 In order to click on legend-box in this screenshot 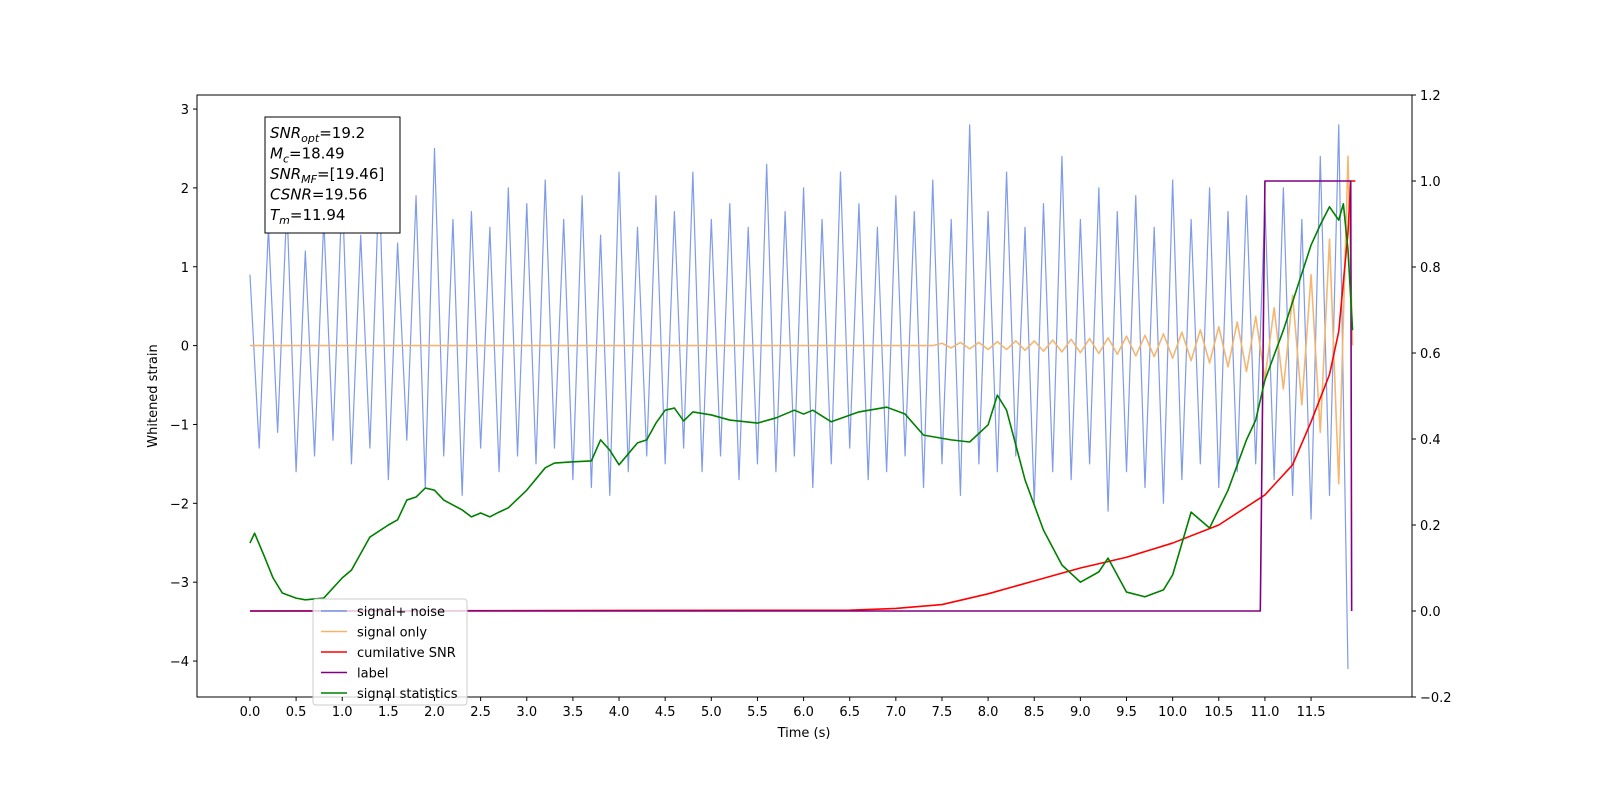, I will do `click(390, 652)`.